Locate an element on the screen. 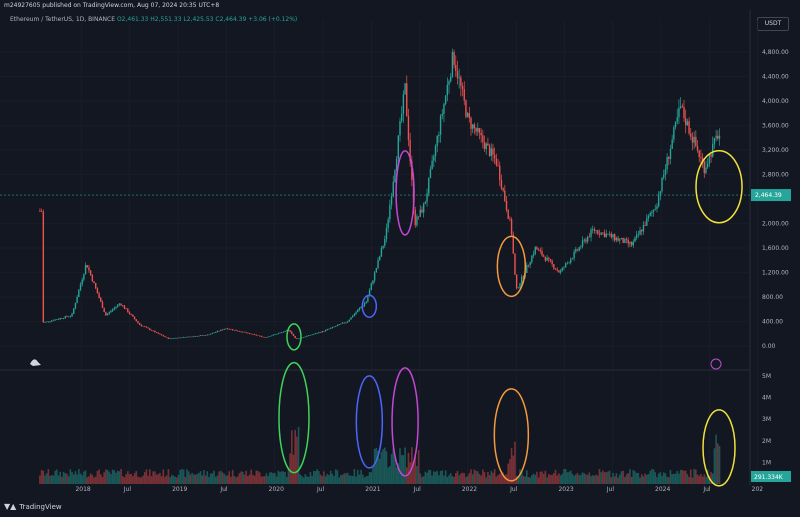  price-tick-label: 1,600.00 is located at coordinates (775, 248).